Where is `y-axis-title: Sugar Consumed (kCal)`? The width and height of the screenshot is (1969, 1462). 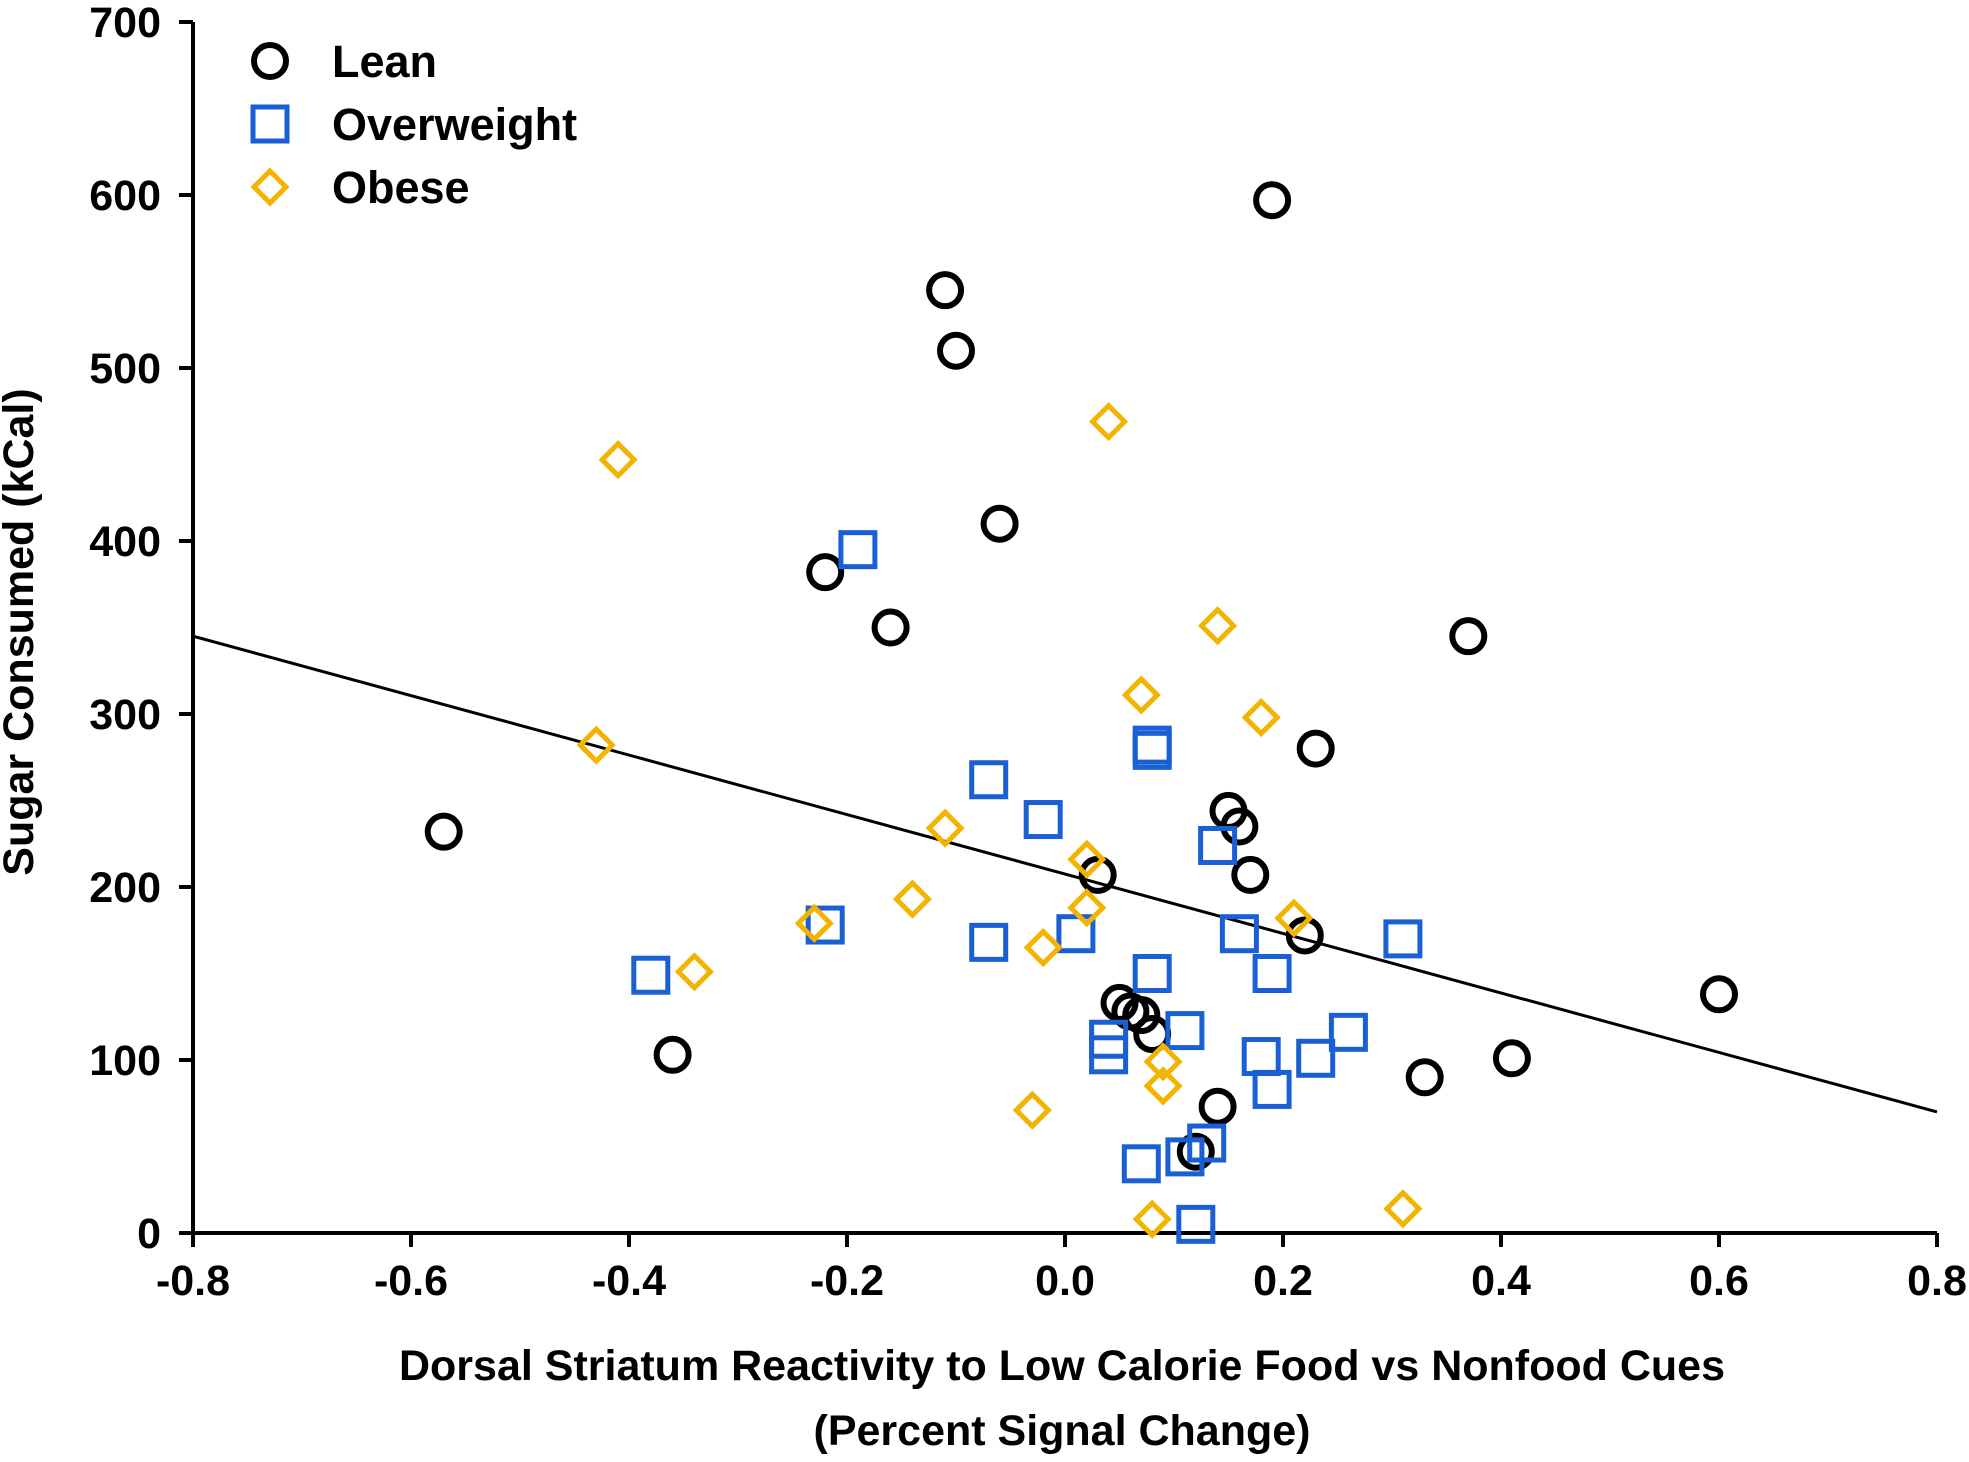
y-axis-title: Sugar Consumed (kCal) is located at coordinates (21, 631).